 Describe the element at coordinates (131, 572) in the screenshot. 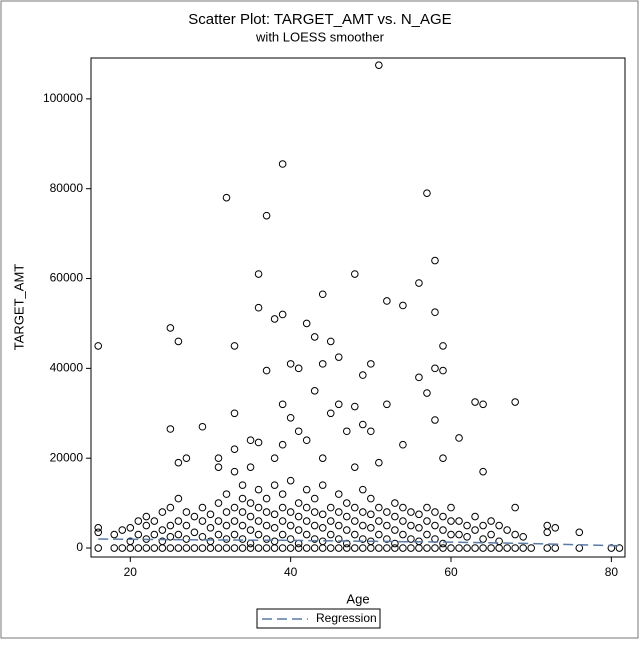

I see `x-tick-label: 20` at that location.